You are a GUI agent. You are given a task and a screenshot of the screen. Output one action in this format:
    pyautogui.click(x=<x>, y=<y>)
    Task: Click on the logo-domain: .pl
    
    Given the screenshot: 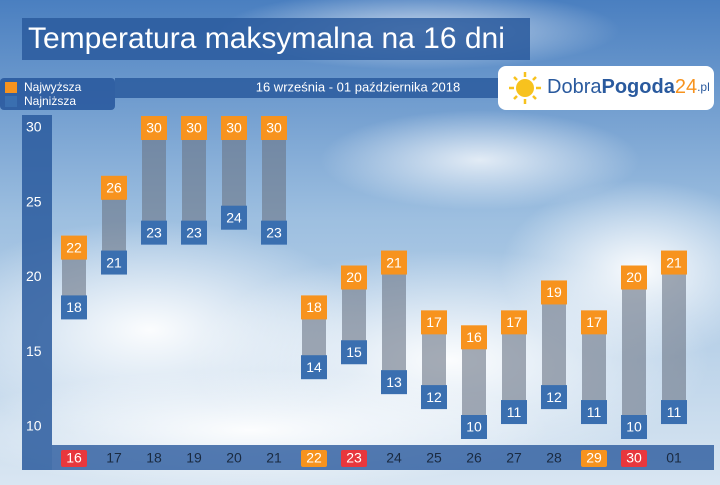 What is the action you would take?
    pyautogui.click(x=703, y=87)
    